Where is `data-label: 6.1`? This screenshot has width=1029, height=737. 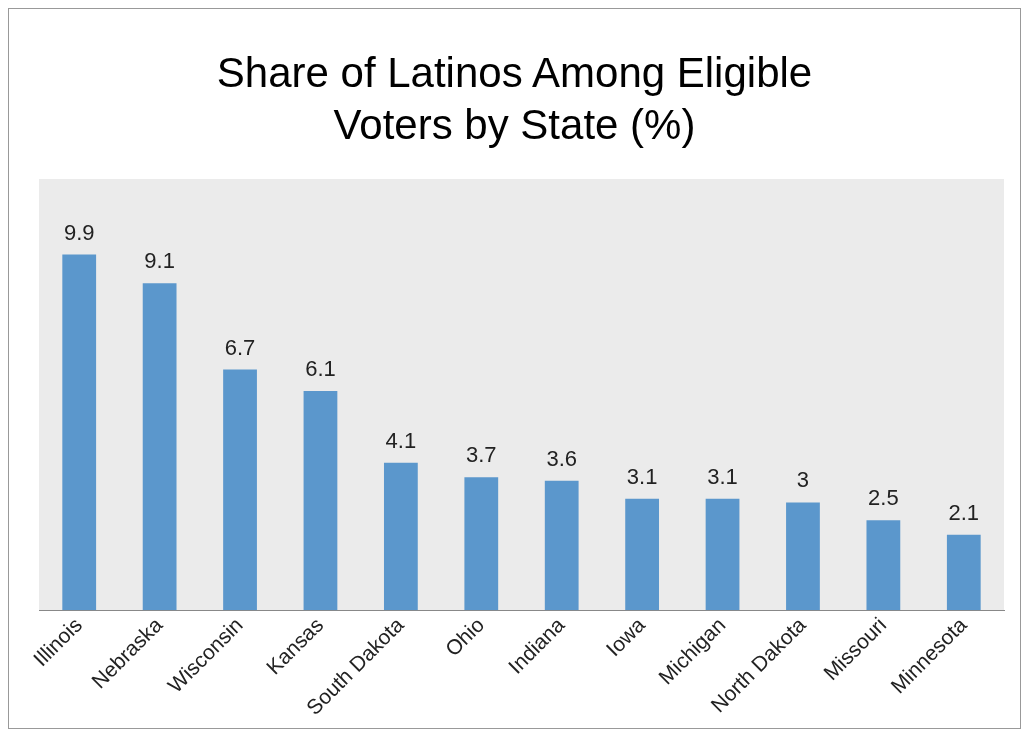
data-label: 6.1 is located at coordinates (320, 369).